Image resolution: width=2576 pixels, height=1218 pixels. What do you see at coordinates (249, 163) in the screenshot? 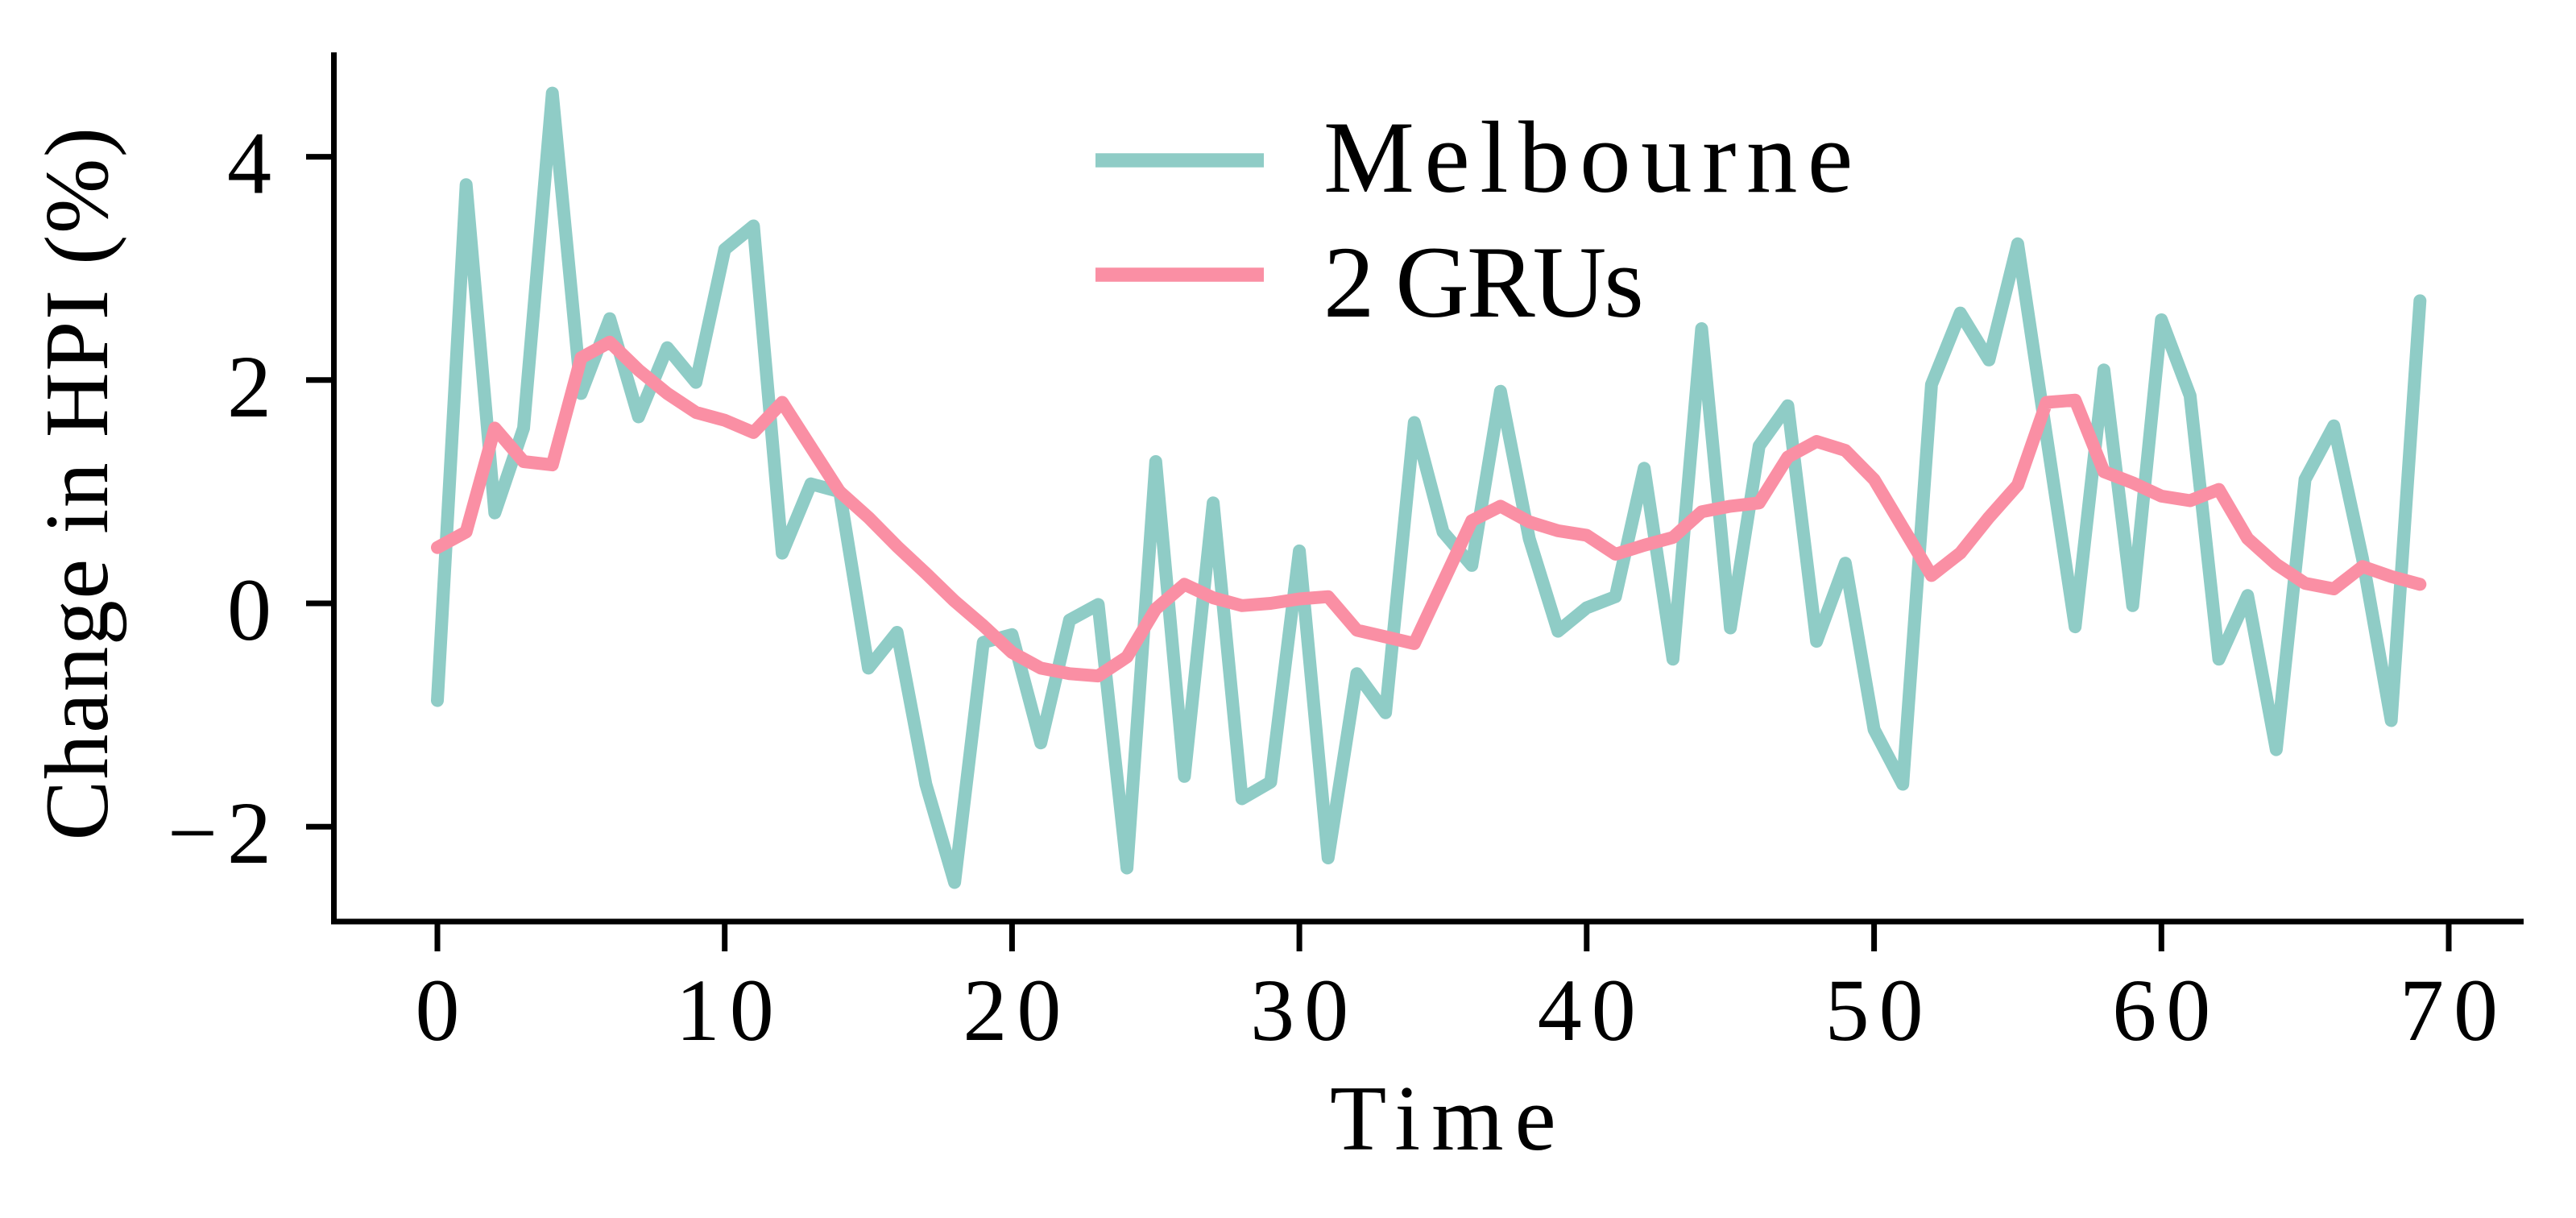
I see `svg-text: 4` at bounding box center [249, 163].